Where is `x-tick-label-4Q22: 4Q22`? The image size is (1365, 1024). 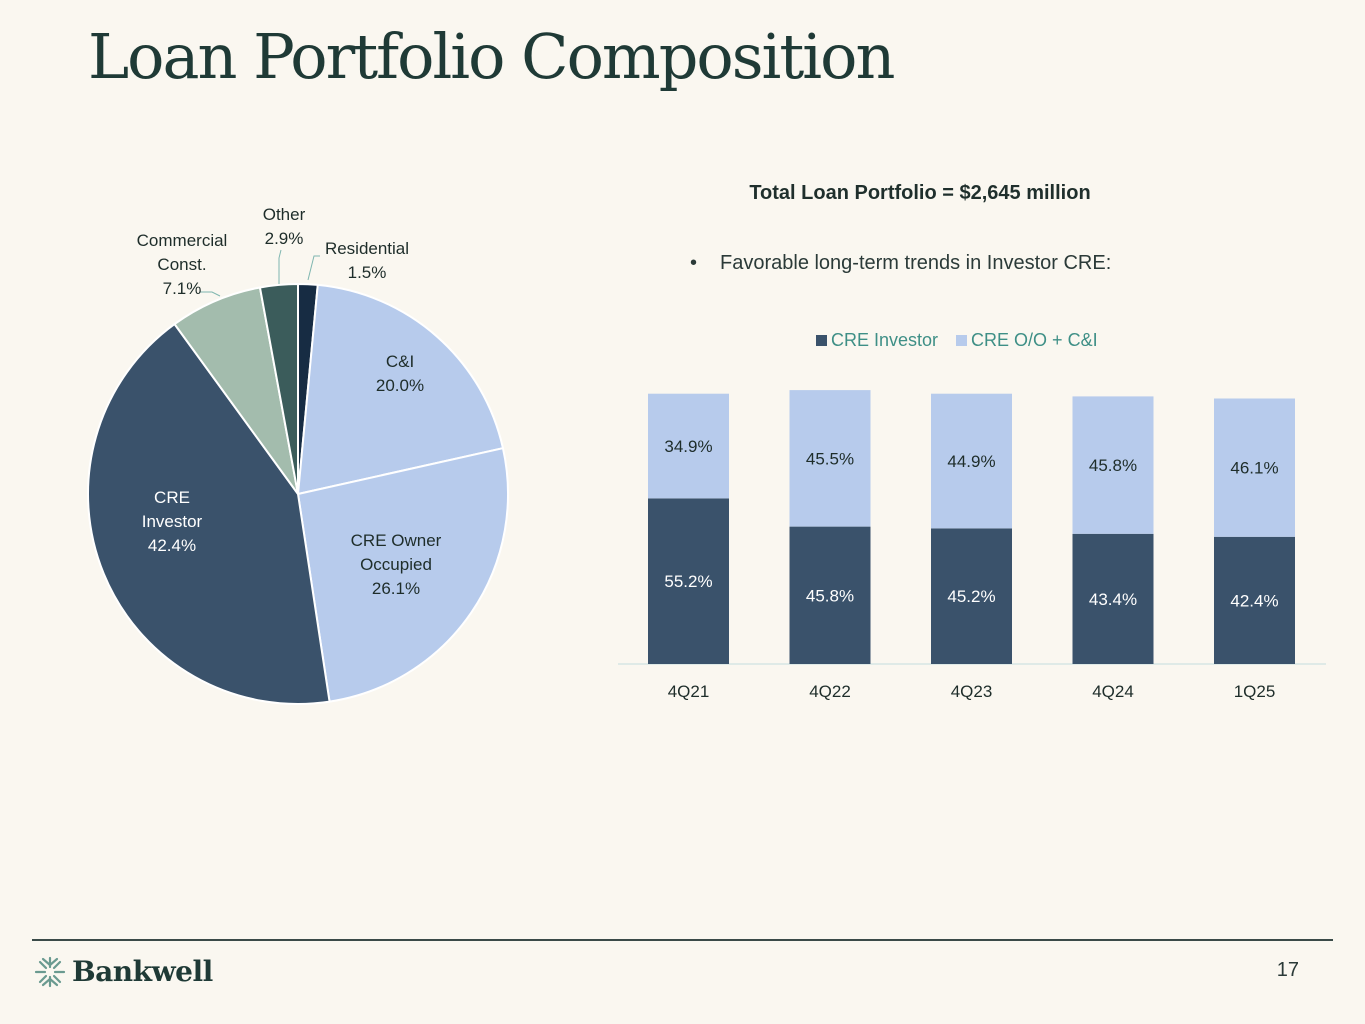
x-tick-label-4Q22: 4Q22 is located at coordinates (830, 691).